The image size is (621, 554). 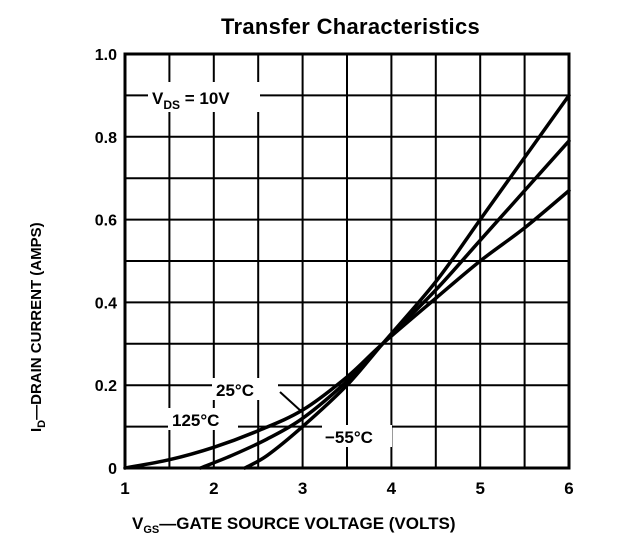 I want to click on x-tick-label: 2, so click(x=213, y=488).